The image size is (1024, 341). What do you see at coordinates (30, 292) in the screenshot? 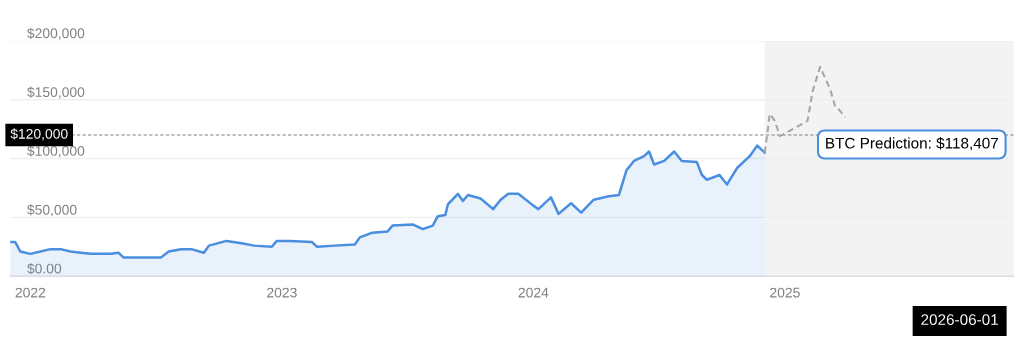
I see `x-tick-label: 2022` at bounding box center [30, 292].